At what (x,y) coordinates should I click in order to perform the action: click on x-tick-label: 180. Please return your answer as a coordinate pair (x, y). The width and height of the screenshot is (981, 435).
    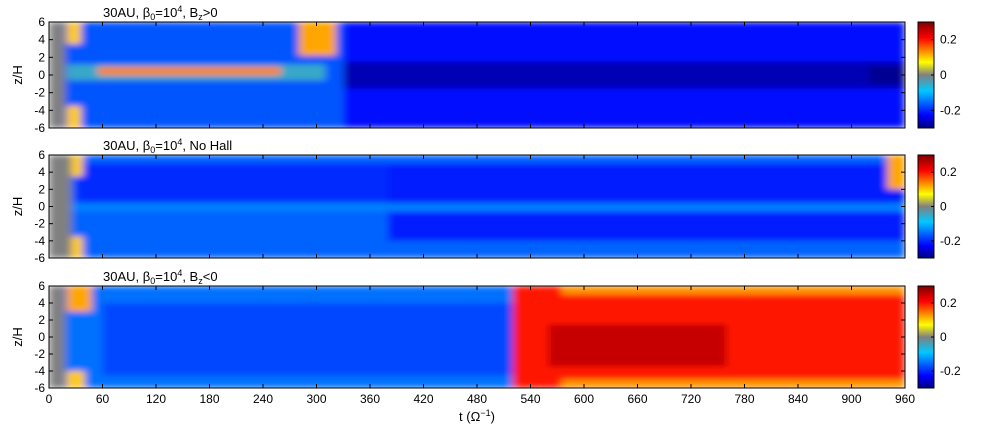
    Looking at the image, I should click on (209, 399).